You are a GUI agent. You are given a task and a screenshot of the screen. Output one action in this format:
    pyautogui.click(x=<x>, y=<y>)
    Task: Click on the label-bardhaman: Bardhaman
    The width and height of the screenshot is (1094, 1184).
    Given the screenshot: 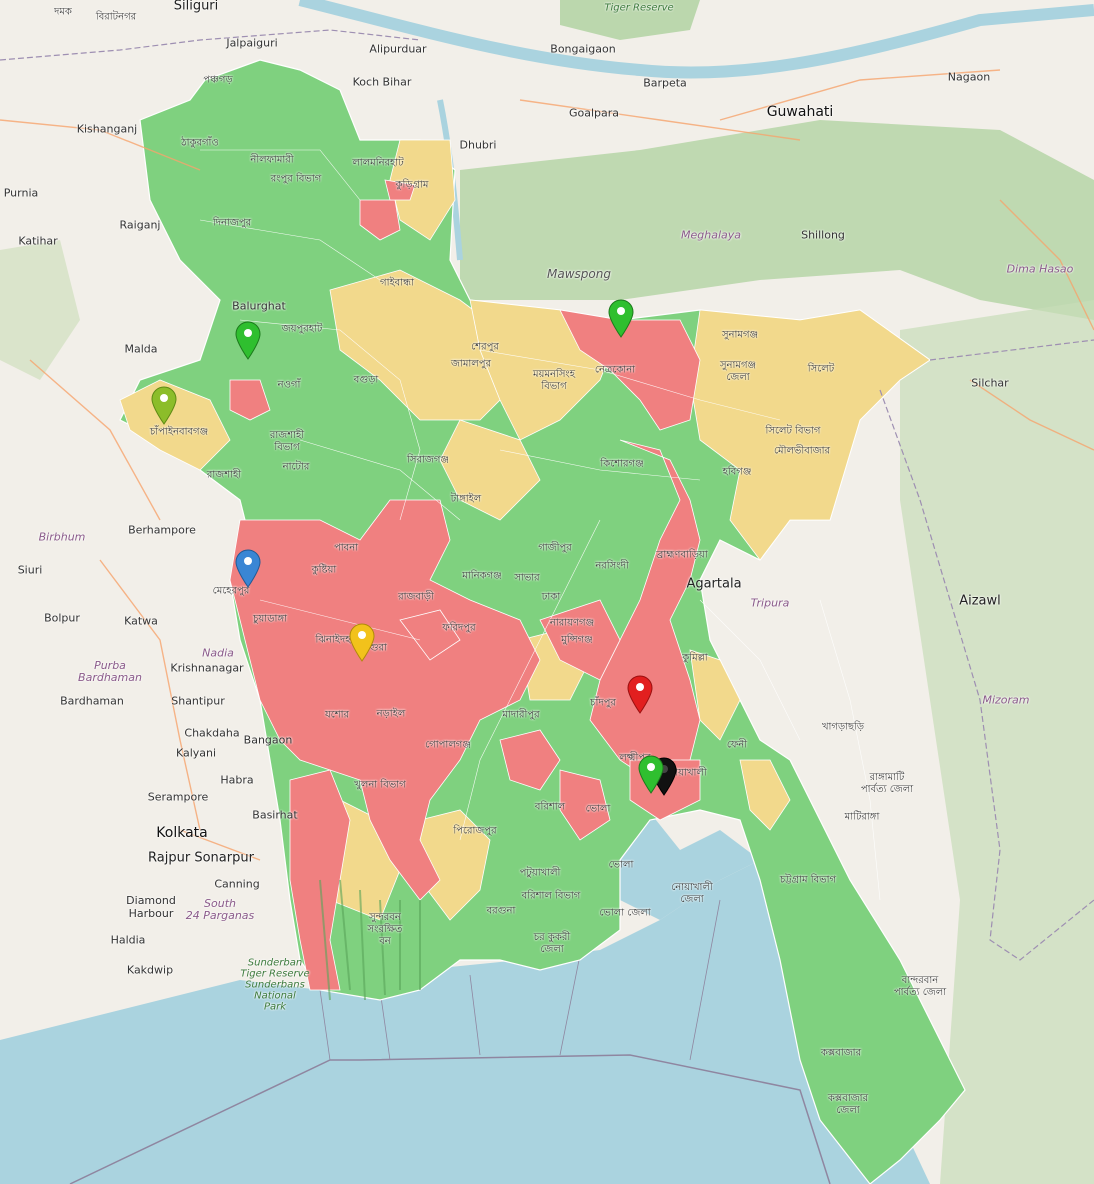 What is the action you would take?
    pyautogui.click(x=92, y=701)
    